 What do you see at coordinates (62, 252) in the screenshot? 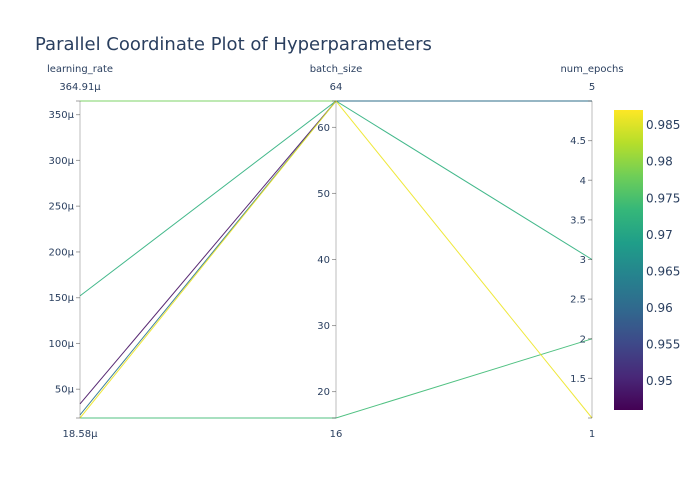
I see `axis-tick-label: 200µ` at bounding box center [62, 252].